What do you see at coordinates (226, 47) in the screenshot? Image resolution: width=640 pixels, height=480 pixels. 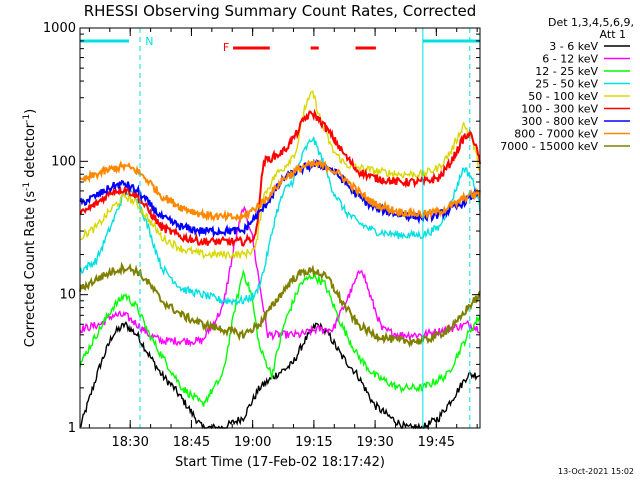 I see `flare-flag-label: F` at bounding box center [226, 47].